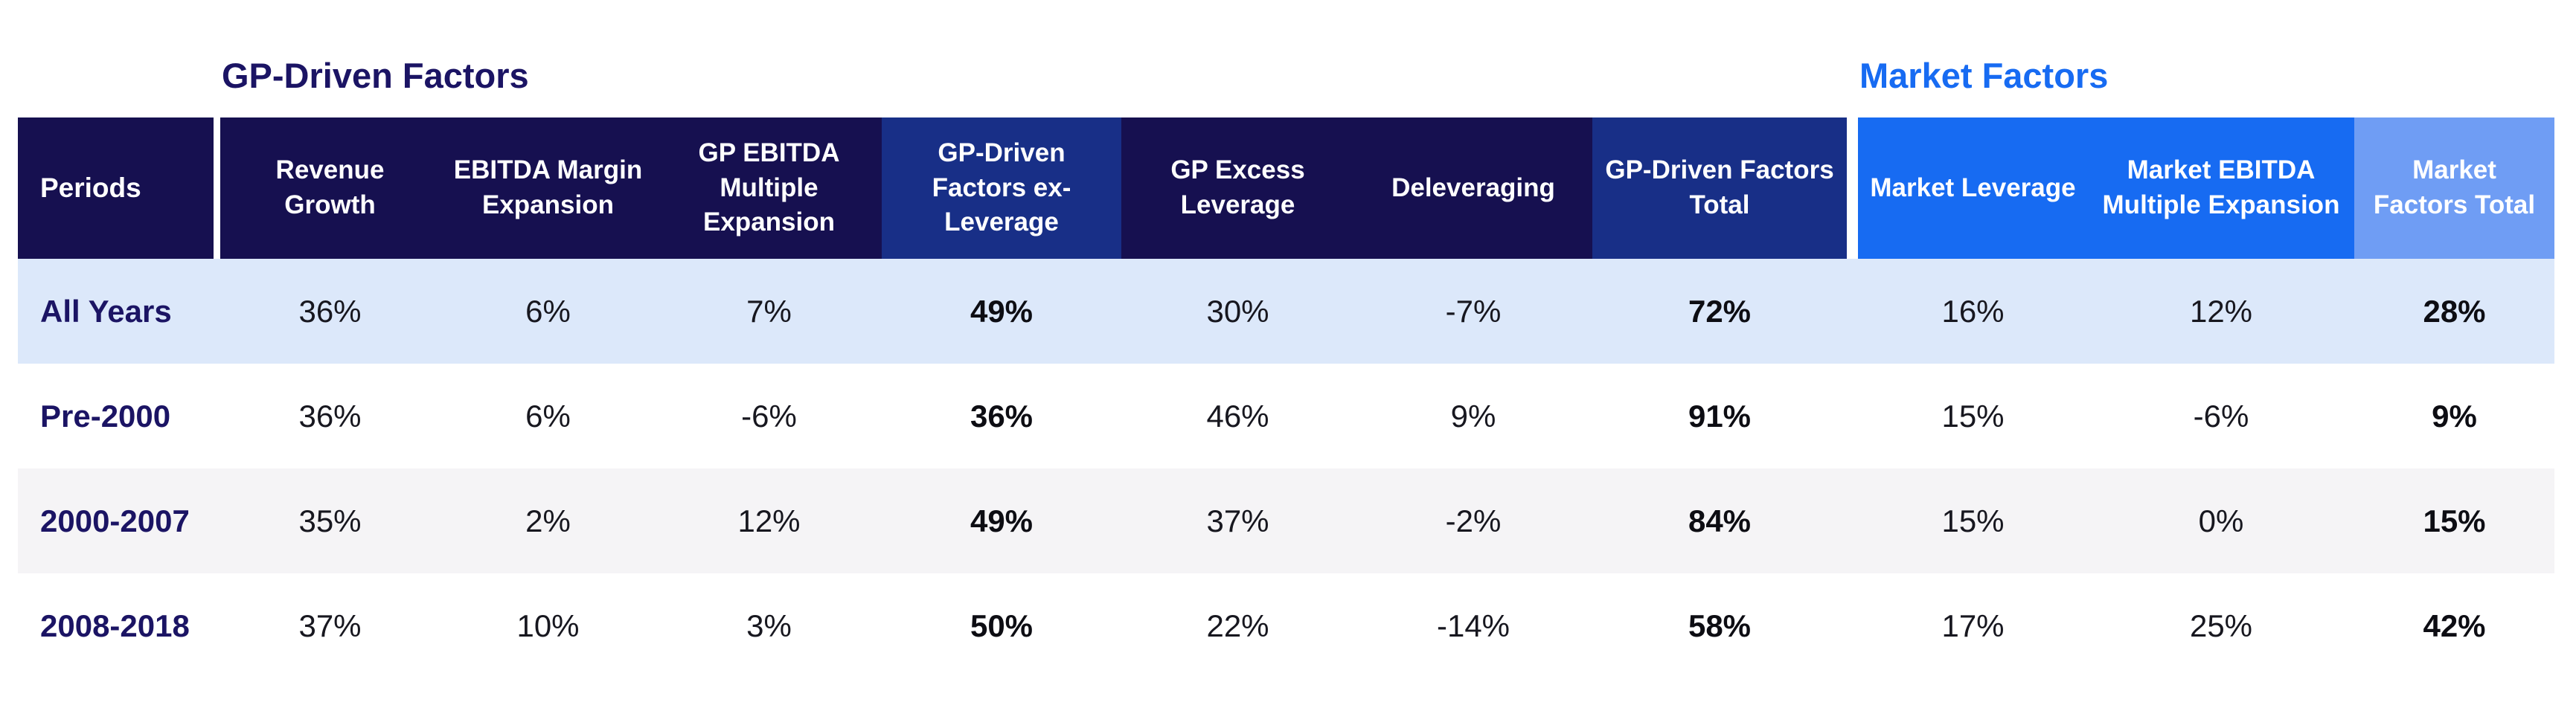 The height and width of the screenshot is (702, 2576). I want to click on value-cell: 84%, so click(1720, 520).